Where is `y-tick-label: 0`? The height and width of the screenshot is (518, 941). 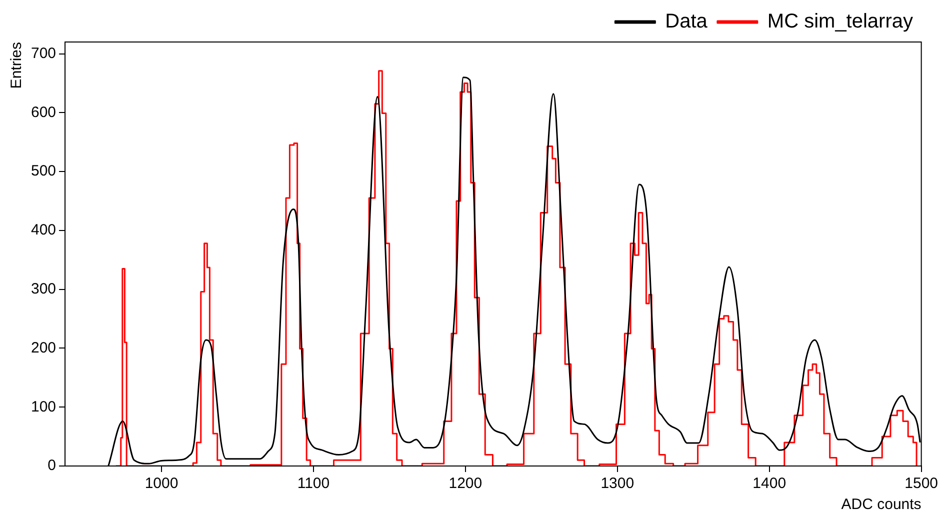
y-tick-label: 0 is located at coordinates (52, 465).